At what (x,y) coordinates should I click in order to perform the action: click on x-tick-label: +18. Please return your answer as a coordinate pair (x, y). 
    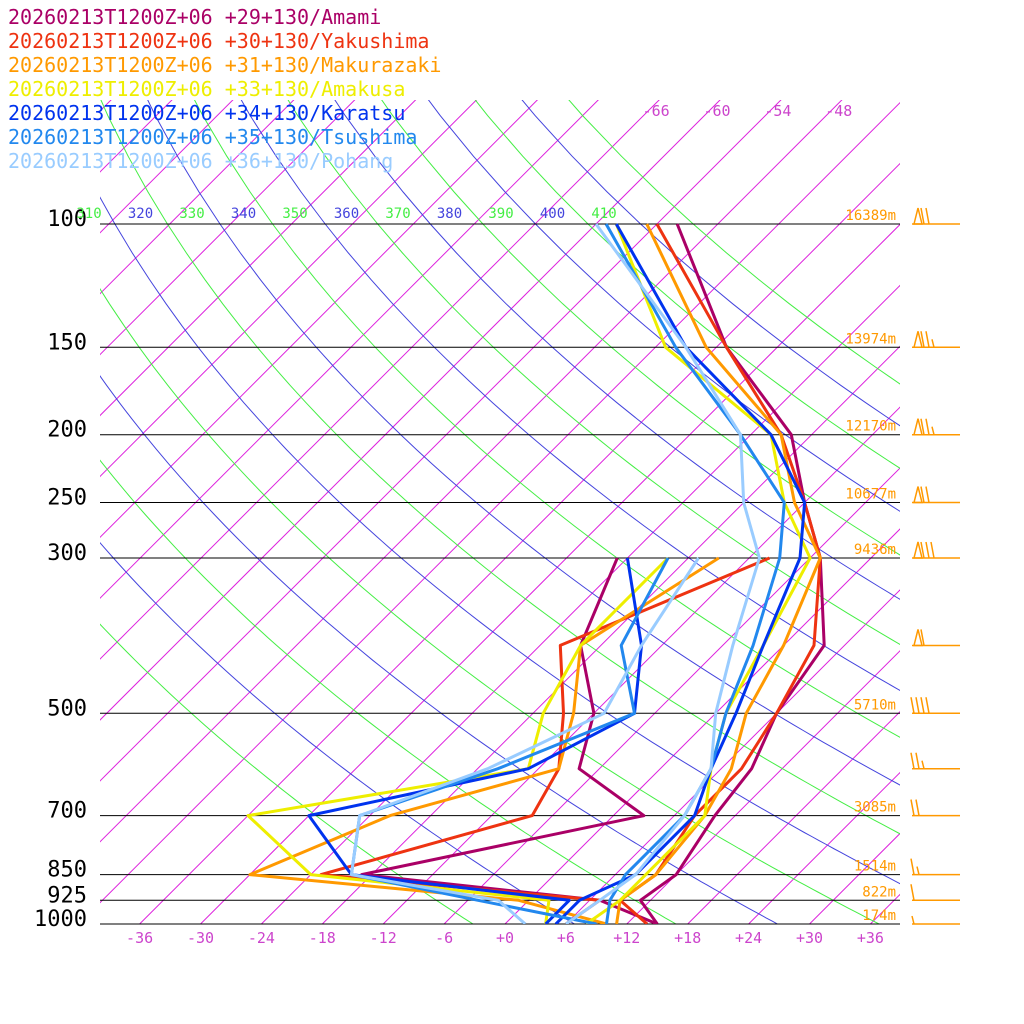
    Looking at the image, I should click on (687, 938).